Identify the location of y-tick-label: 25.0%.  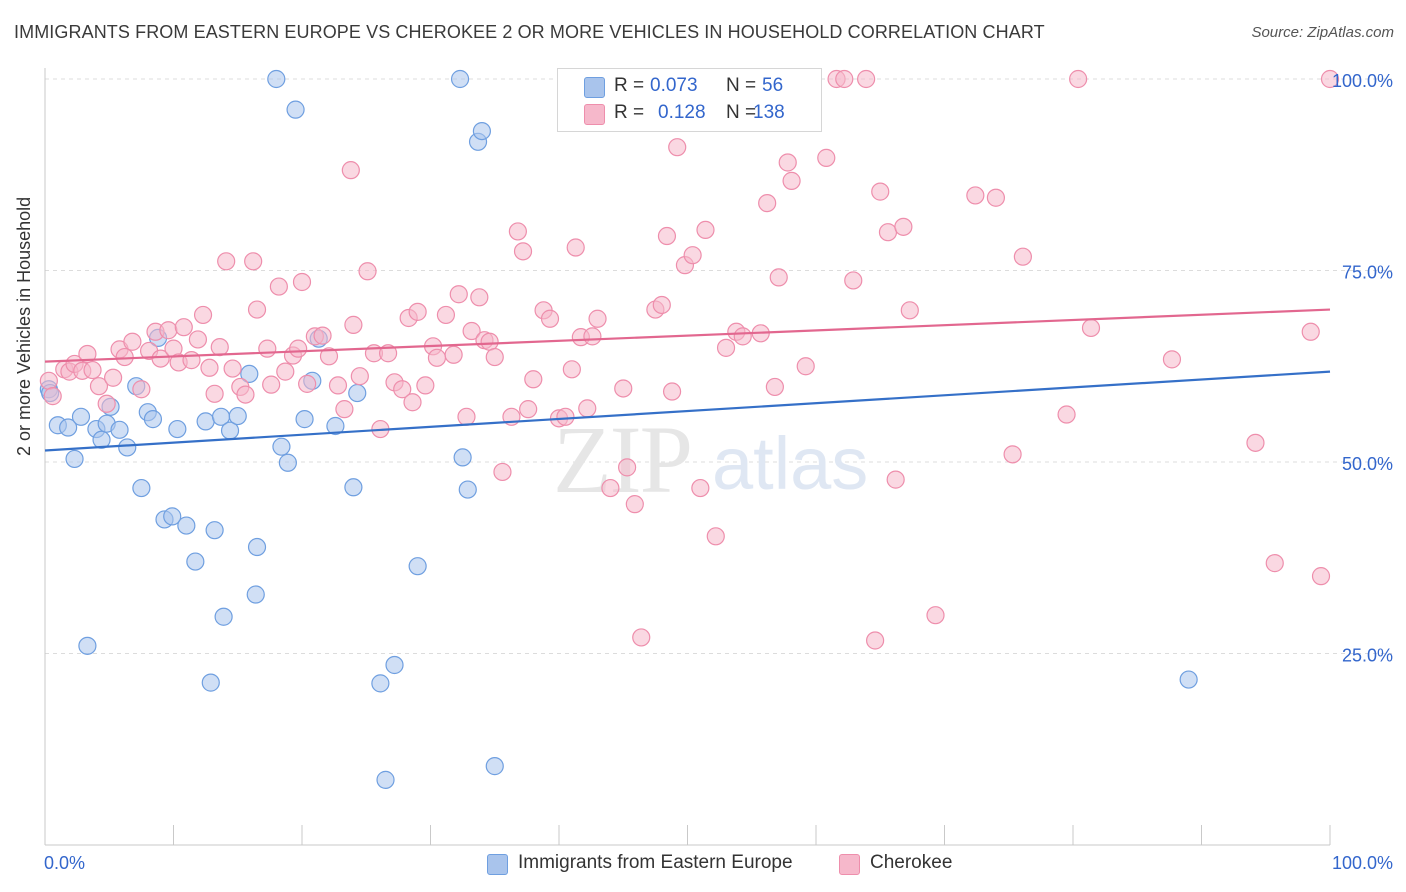
(1367, 656).